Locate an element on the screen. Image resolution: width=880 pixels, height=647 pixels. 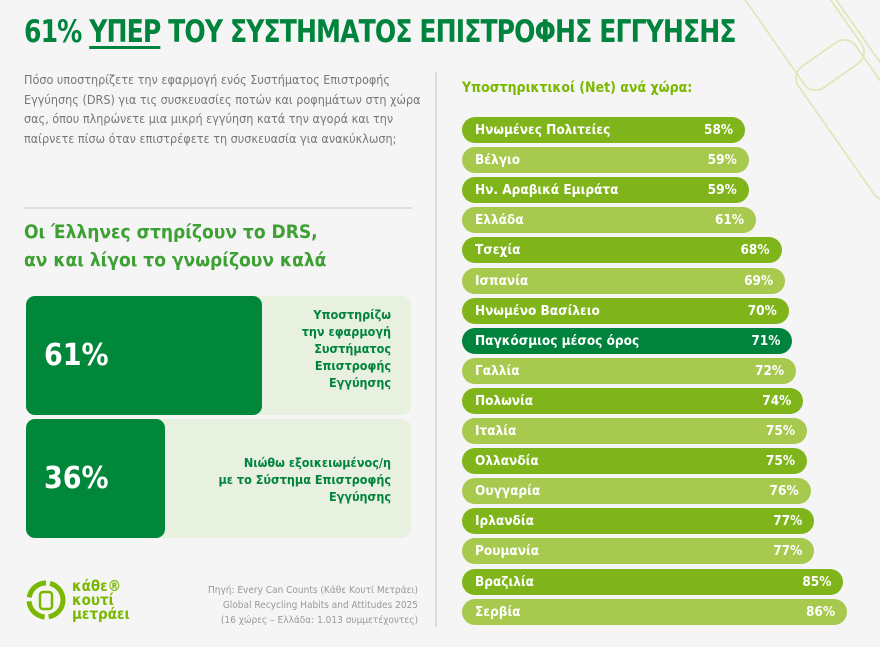
bar-label: Πολωνία is located at coordinates (504, 400).